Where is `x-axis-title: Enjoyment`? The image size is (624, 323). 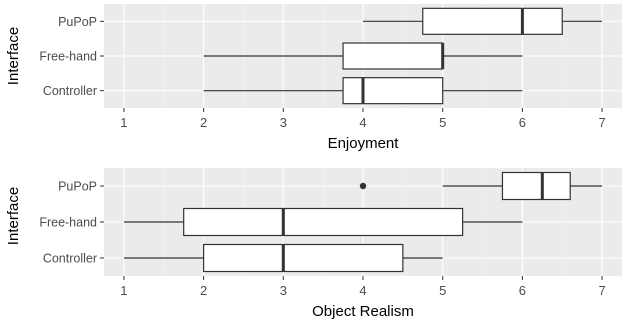 x-axis-title: Enjoyment is located at coordinates (364, 143).